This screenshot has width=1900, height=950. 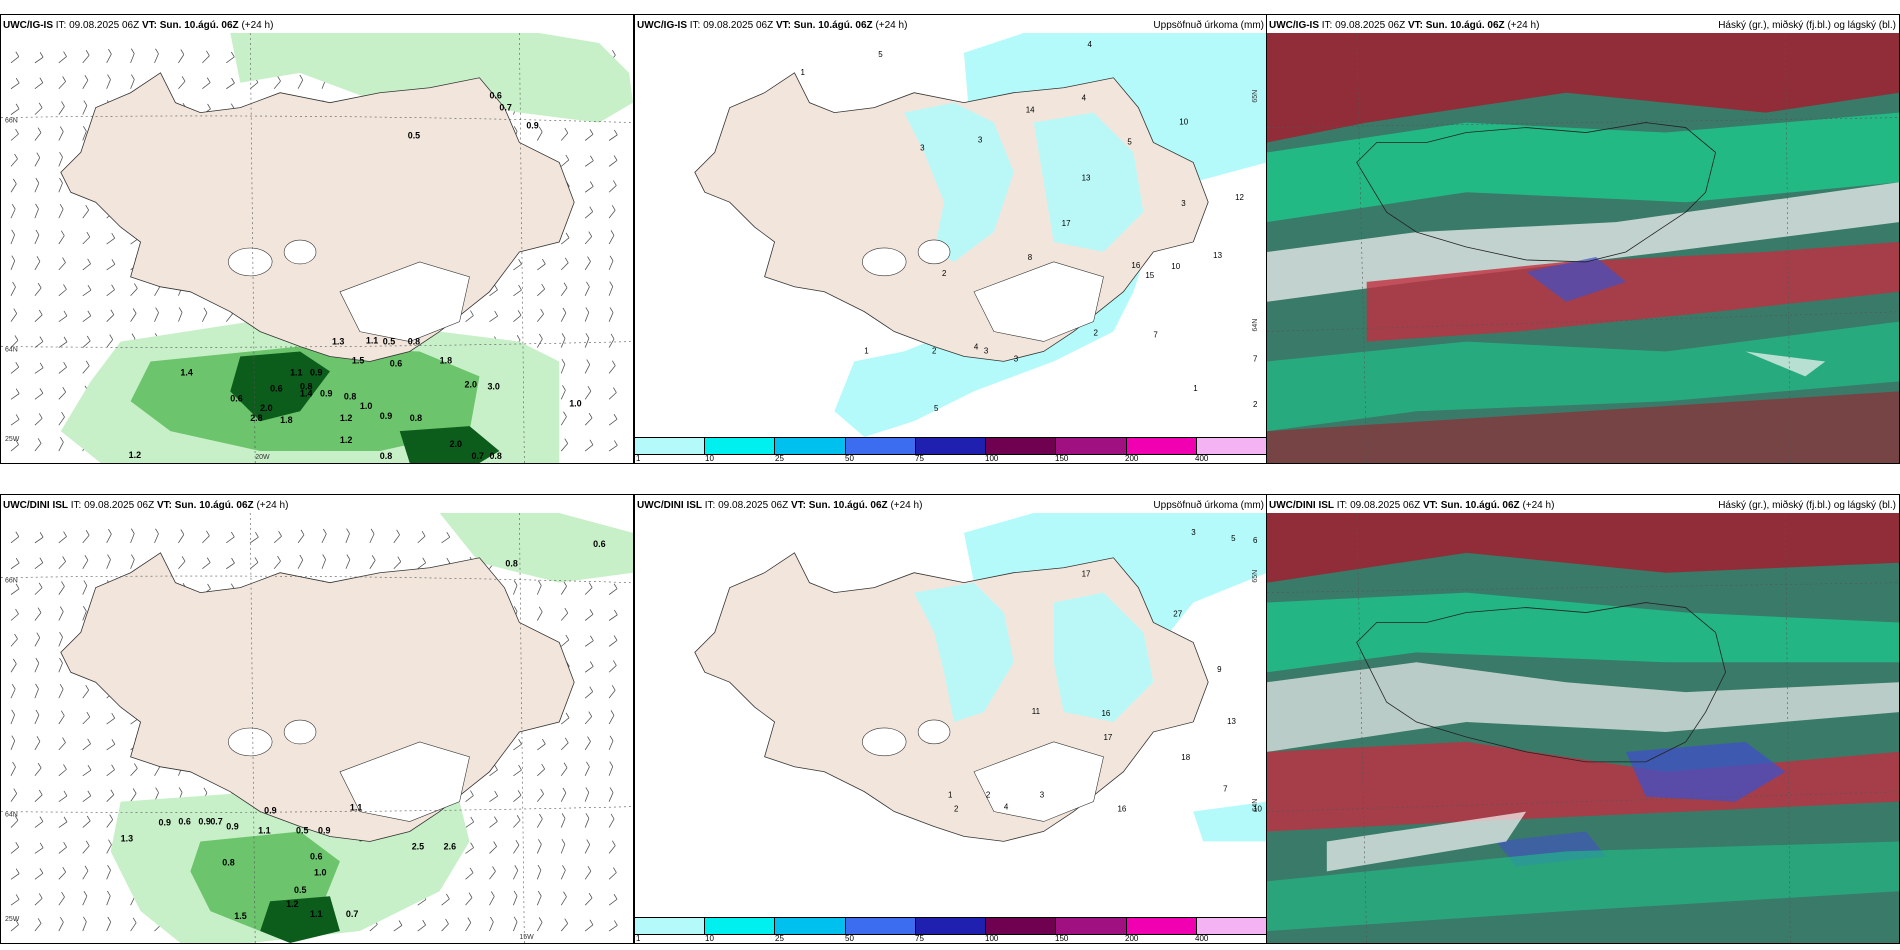 I want to click on vt-label: VT:, so click(x=1415, y=25).